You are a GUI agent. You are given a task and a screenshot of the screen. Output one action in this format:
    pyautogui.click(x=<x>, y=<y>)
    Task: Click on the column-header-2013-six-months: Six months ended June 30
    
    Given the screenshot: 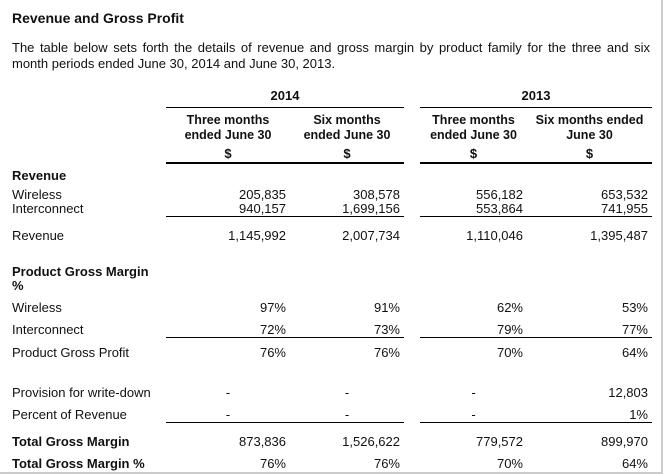 What is the action you would take?
    pyautogui.click(x=589, y=127)
    